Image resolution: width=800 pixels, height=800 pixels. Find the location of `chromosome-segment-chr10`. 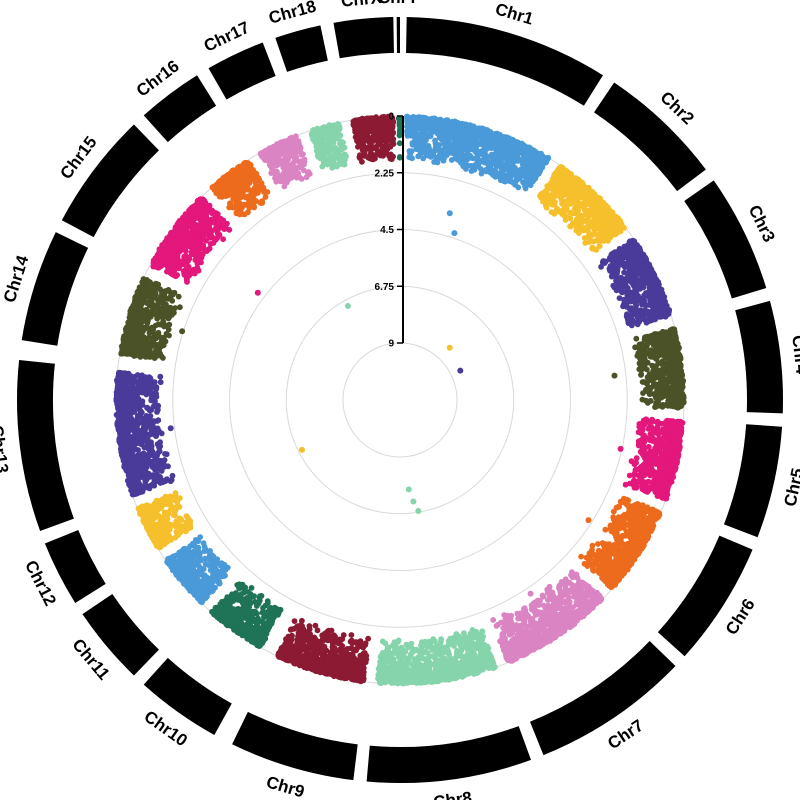

chromosome-segment-chr10 is located at coordinates (187, 696).